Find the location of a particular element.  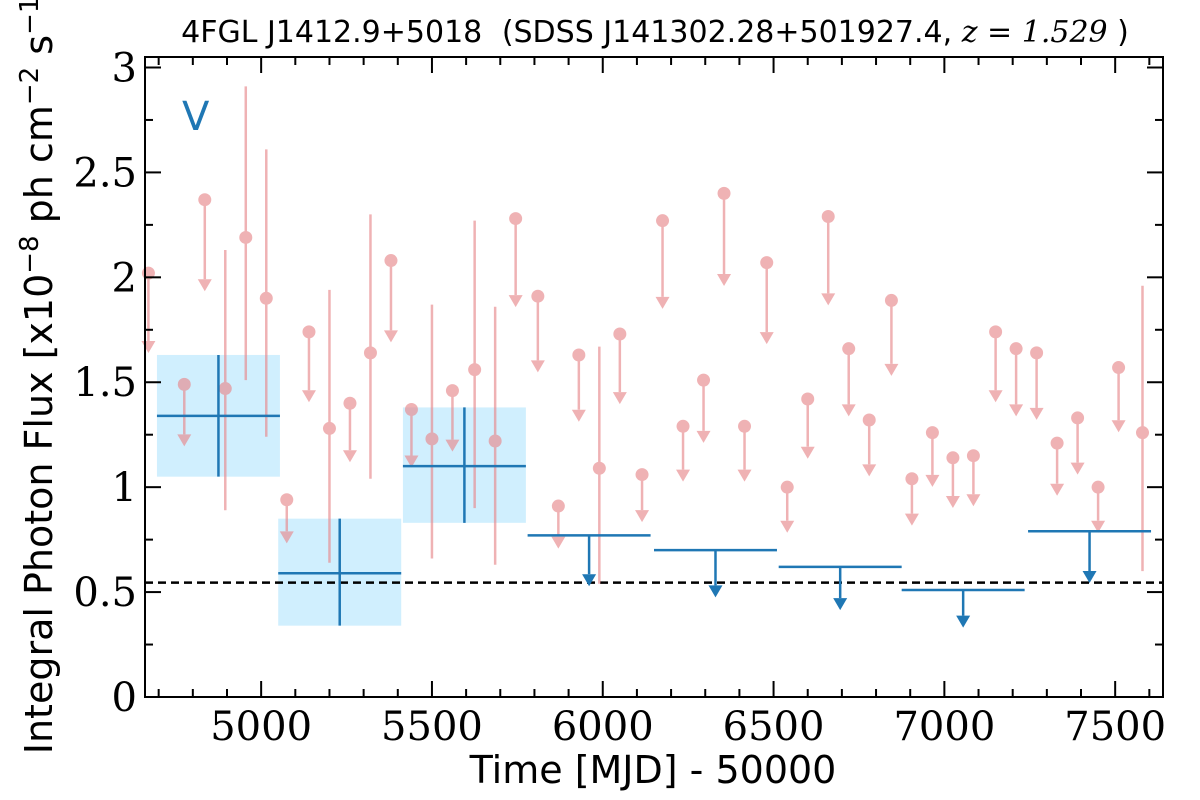

ylabel-exp1: −8 is located at coordinates (30, 254).